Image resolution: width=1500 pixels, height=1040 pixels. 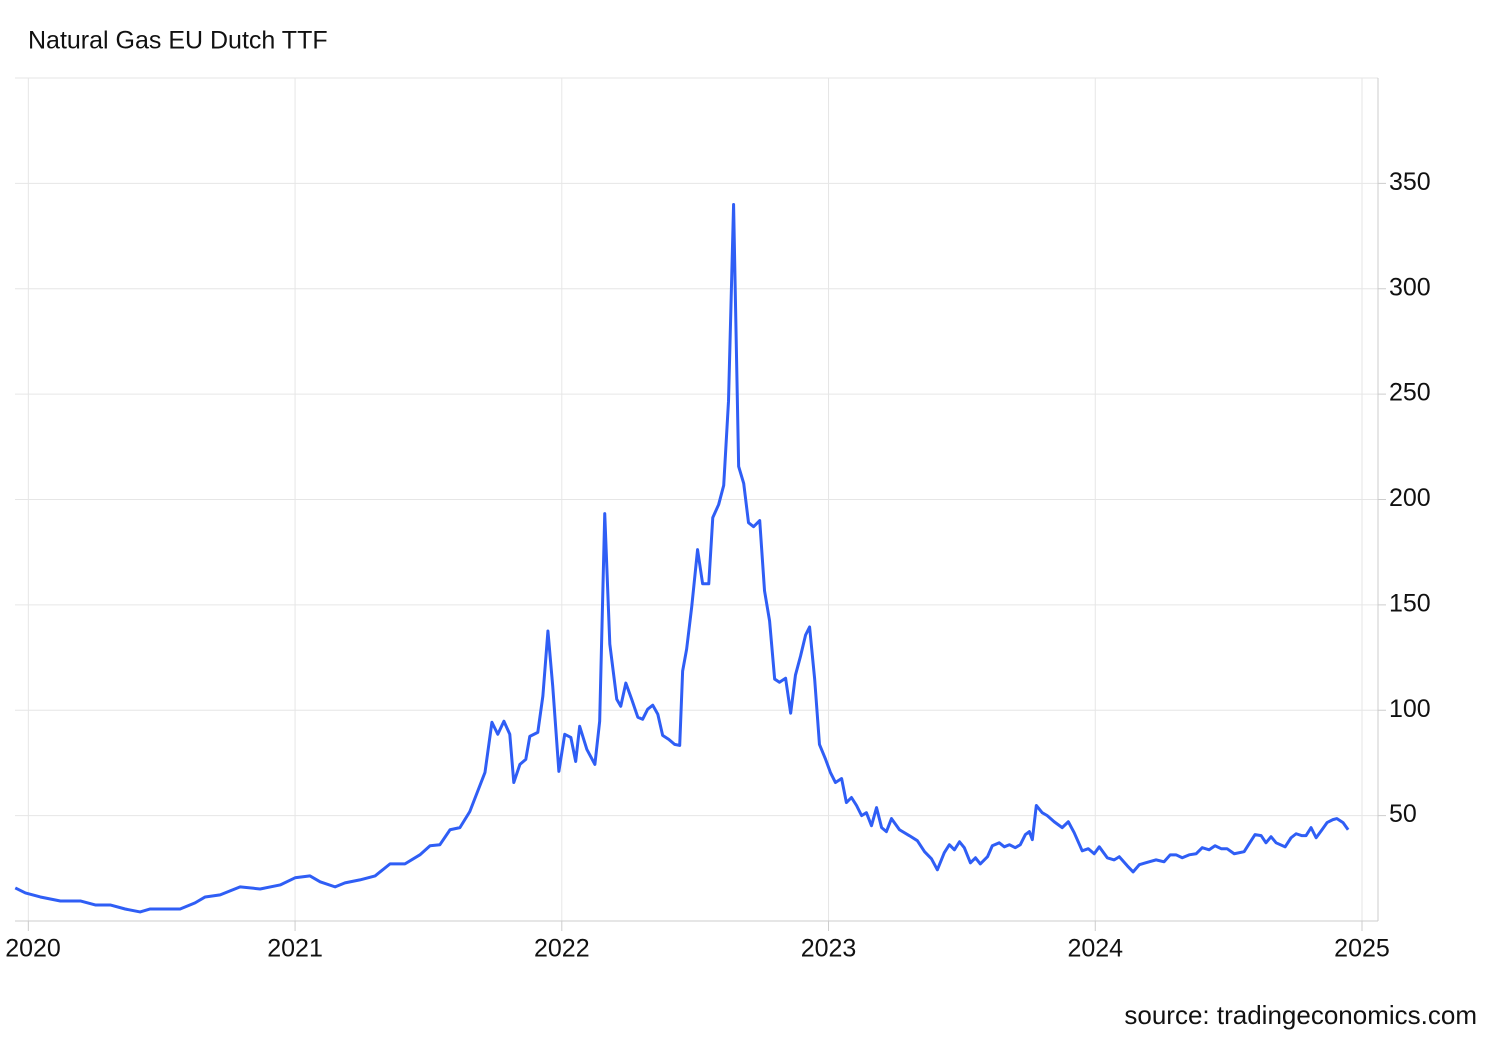 What do you see at coordinates (829, 949) in the screenshot?
I see `x-tick-label: 2023` at bounding box center [829, 949].